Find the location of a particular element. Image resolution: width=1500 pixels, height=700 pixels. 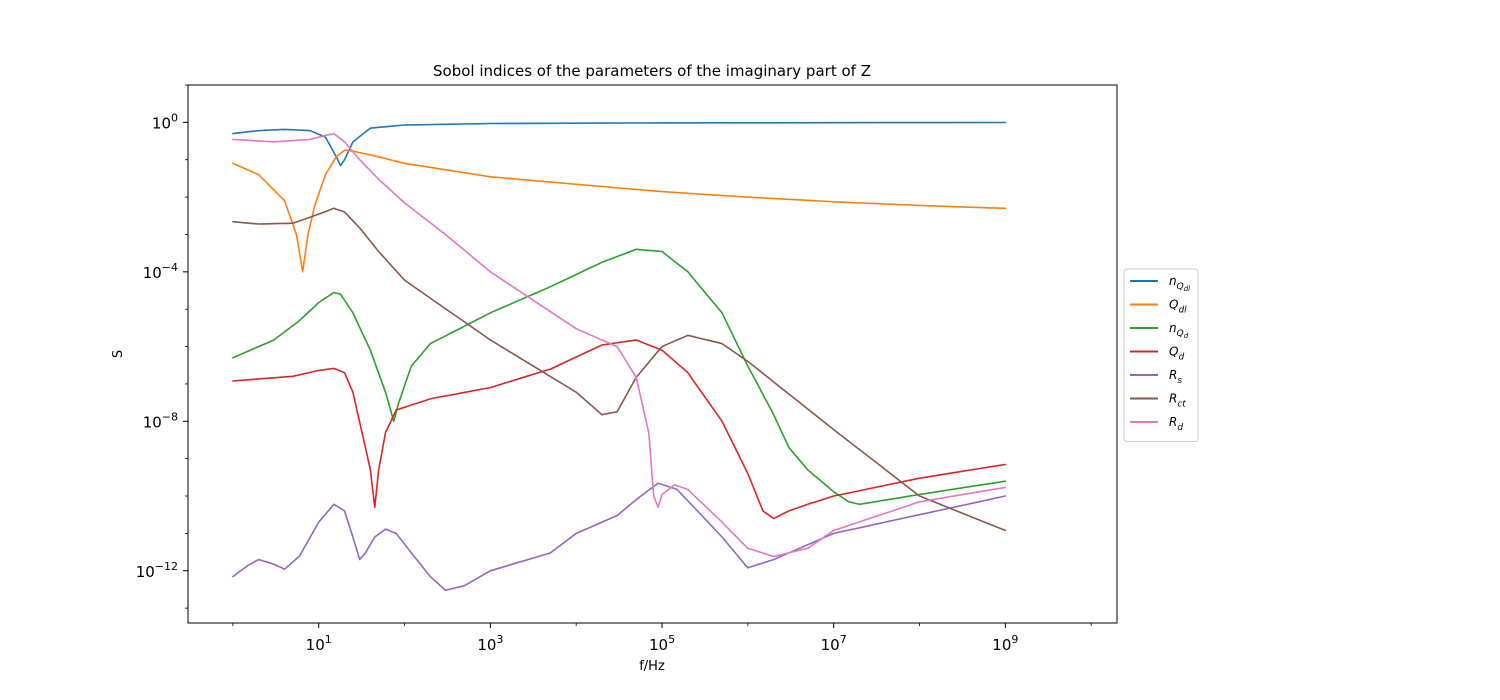

legend: nQdl Qdl nQd Qd Rs Rct Rd is located at coordinates (1161, 355).